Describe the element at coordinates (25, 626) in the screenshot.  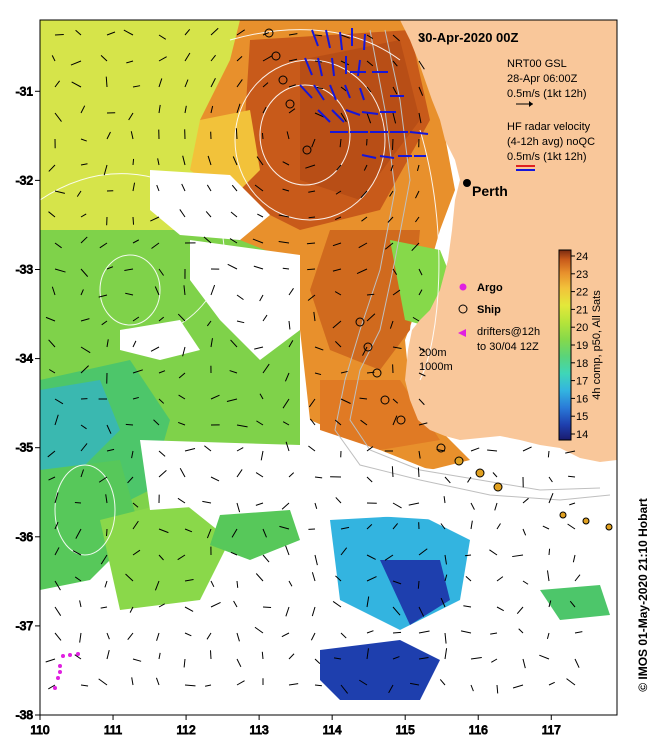
I see `lat-tick-label: -37` at that location.